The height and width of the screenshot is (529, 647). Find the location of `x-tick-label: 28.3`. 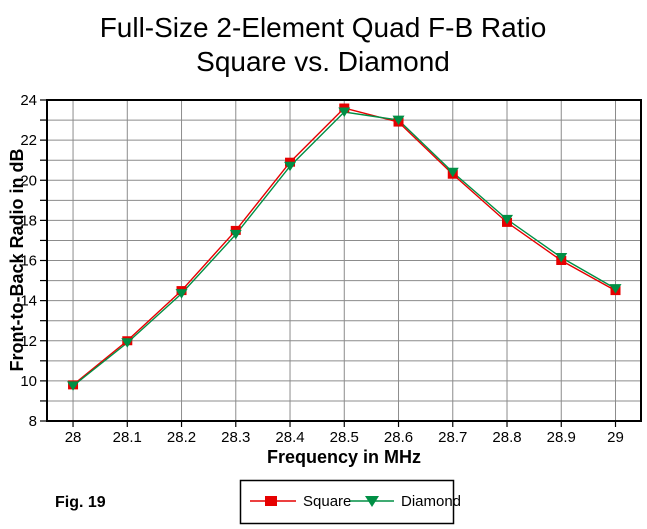

x-tick-label: 28.3 is located at coordinates (235, 437).